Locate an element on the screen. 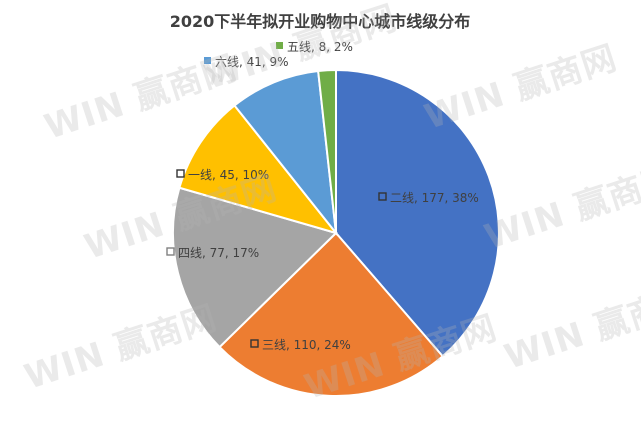  chart-title: 2020下半年拟开业购物中心城市线级分布 is located at coordinates (320, 21).